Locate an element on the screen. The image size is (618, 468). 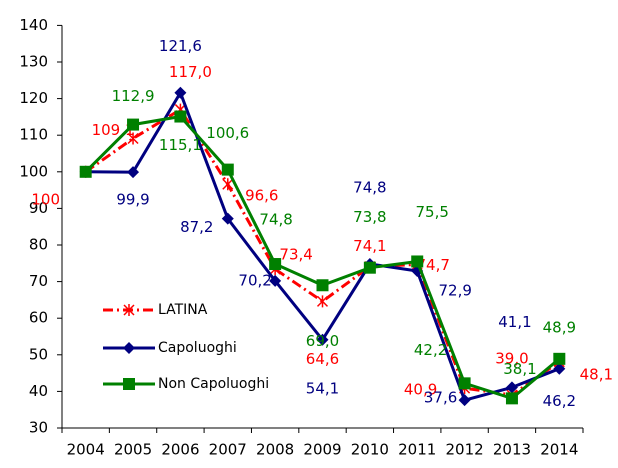
data-label: 87,2 is located at coordinates (196, 227).